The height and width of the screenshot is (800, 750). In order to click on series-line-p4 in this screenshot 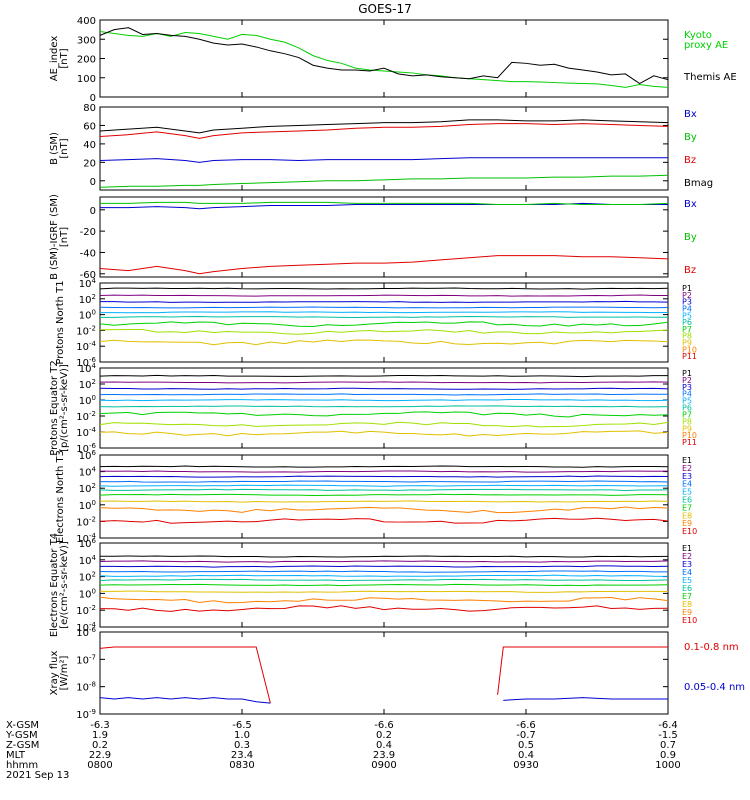, I will do `click(384, 307)`.